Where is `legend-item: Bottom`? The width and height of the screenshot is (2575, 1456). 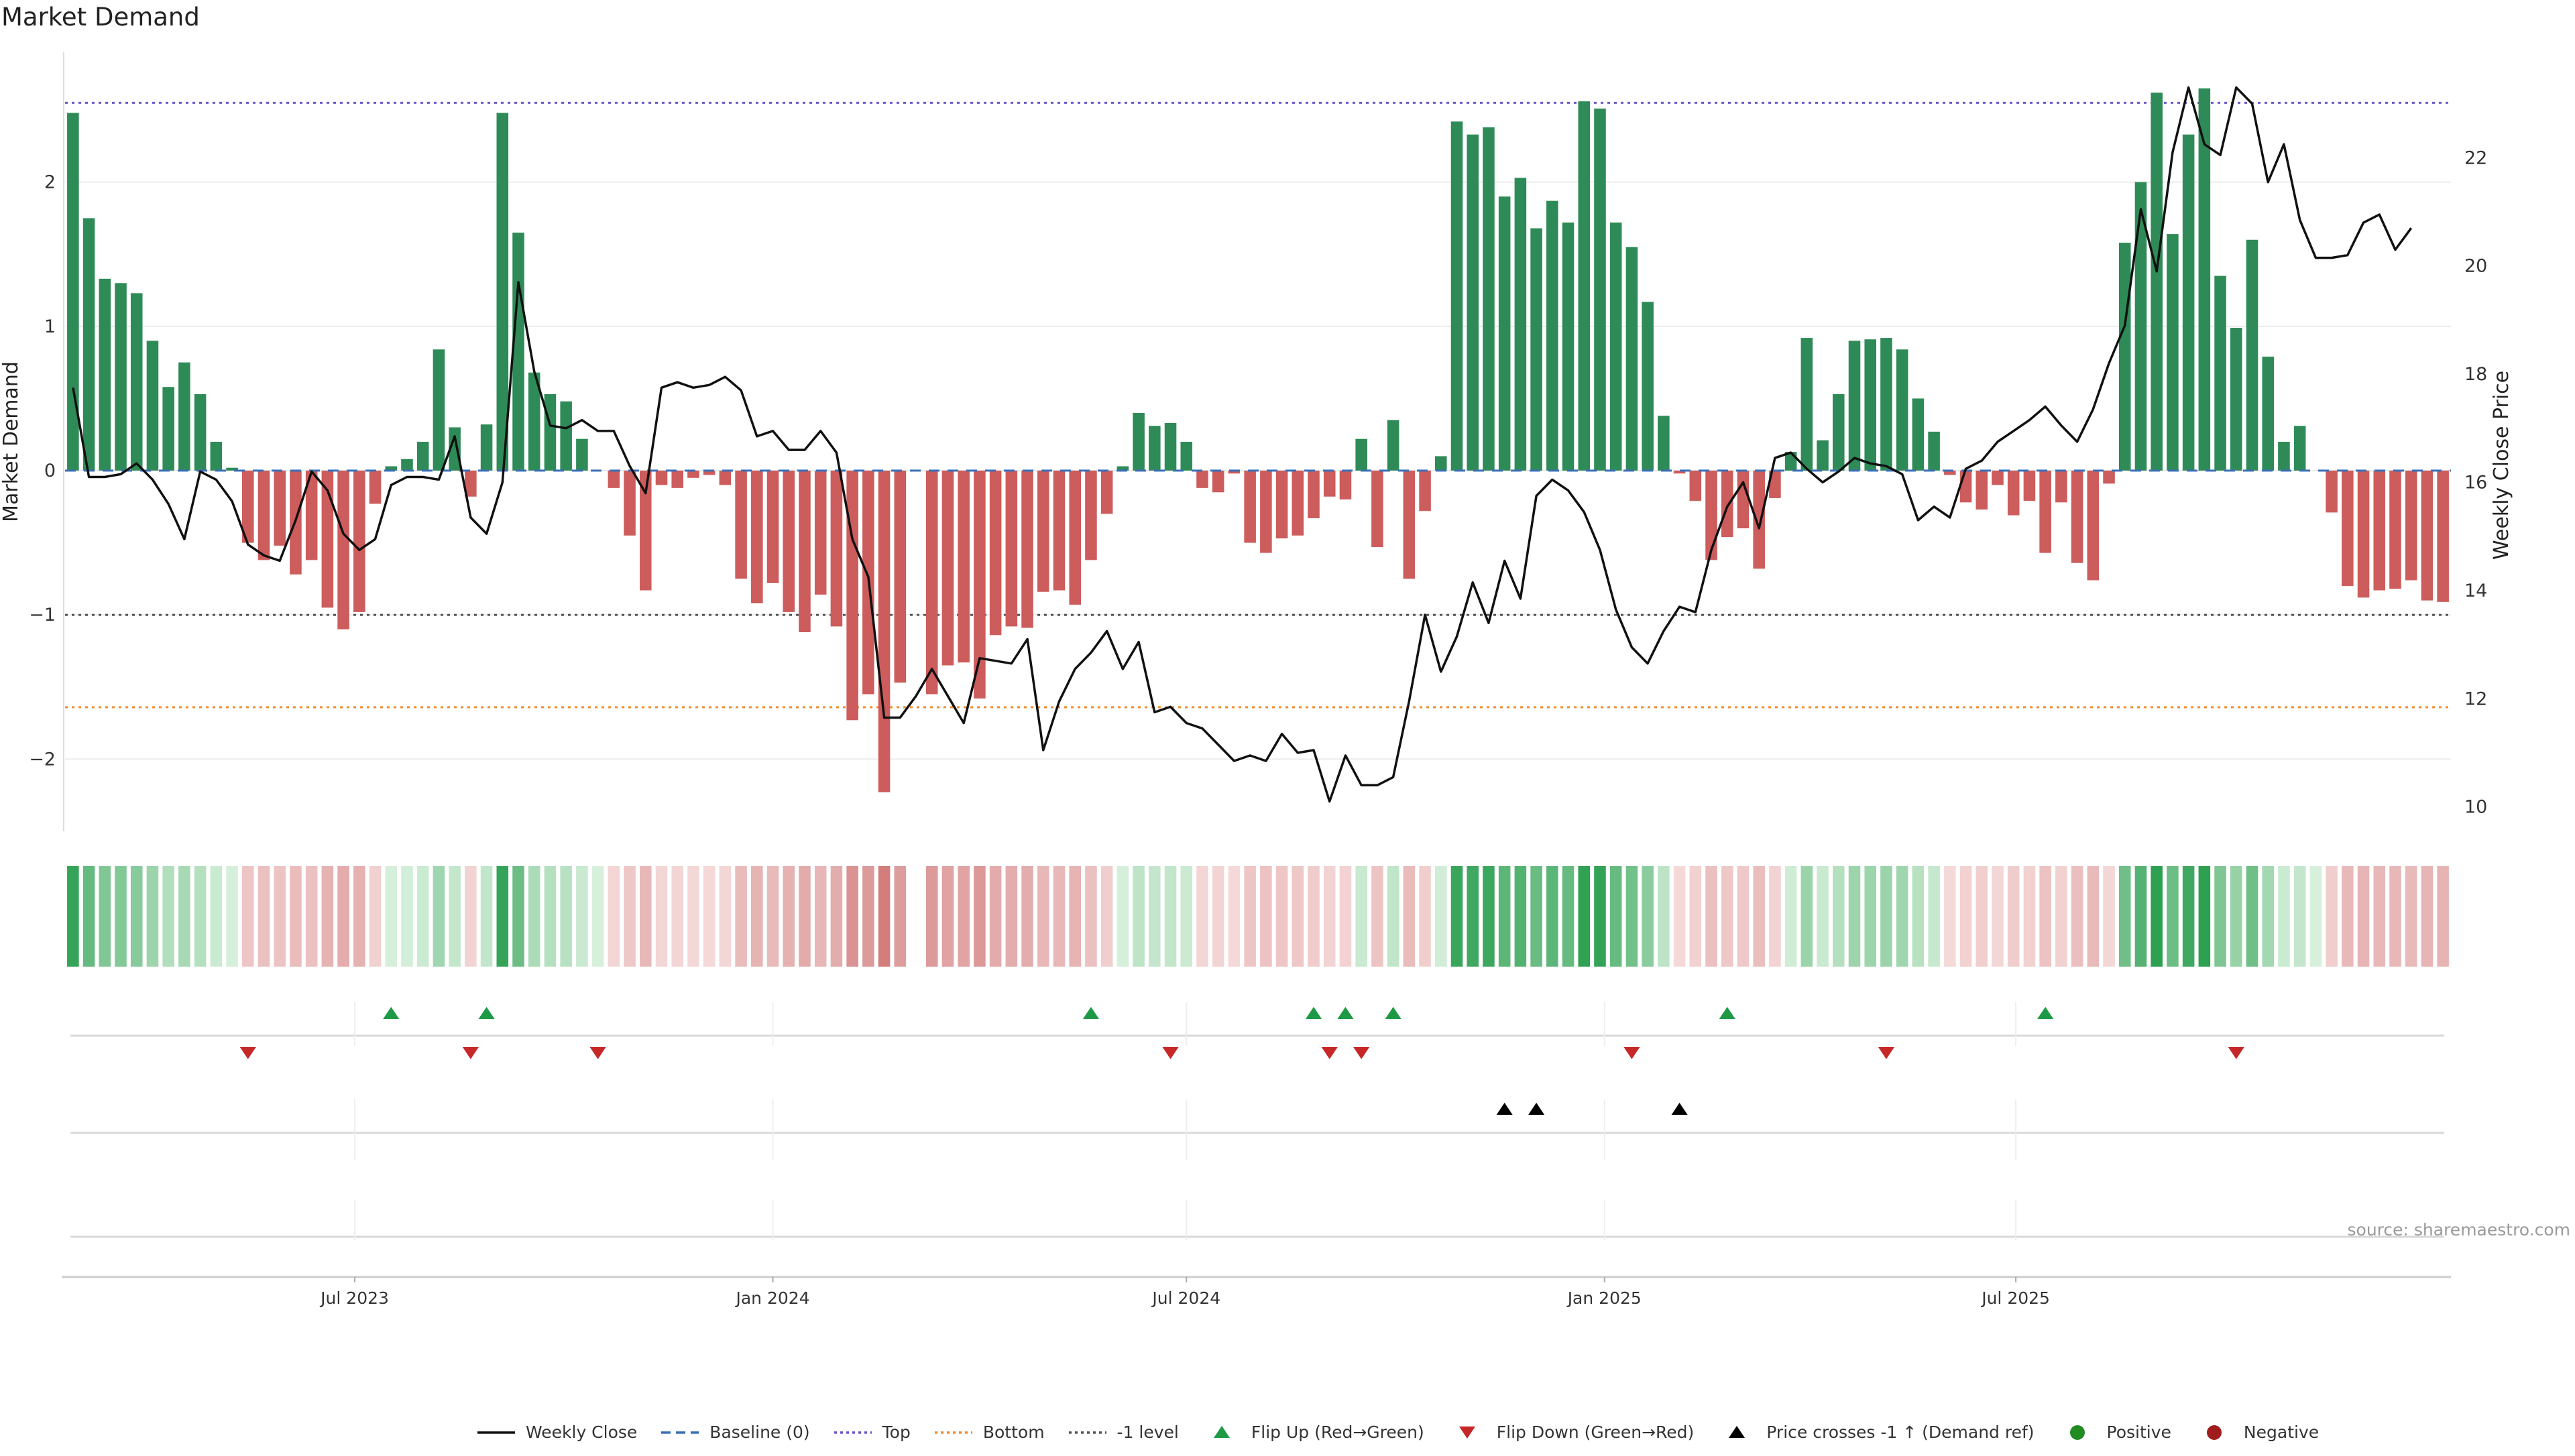
legend-item: Bottom is located at coordinates (989, 1432).